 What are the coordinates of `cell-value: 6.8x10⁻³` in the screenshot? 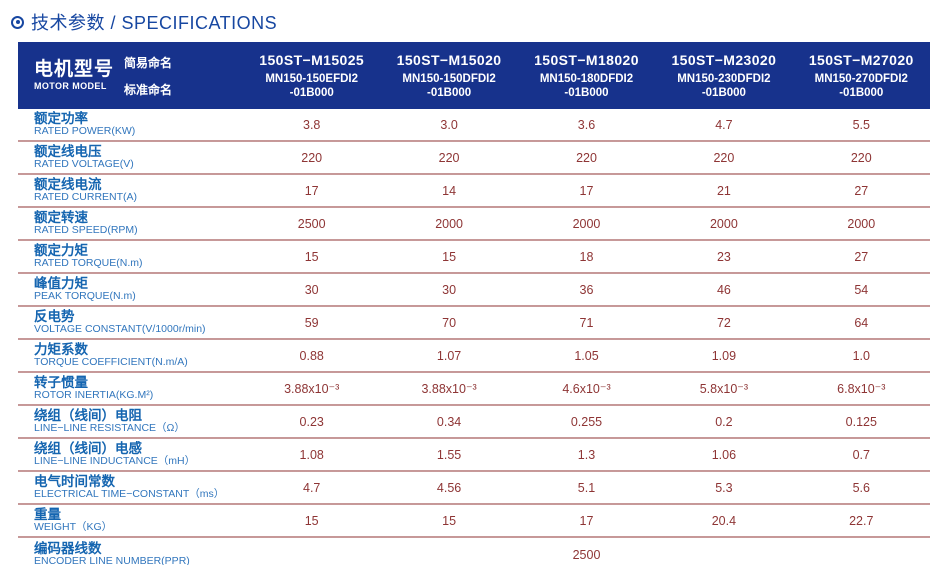 It's located at (861, 389).